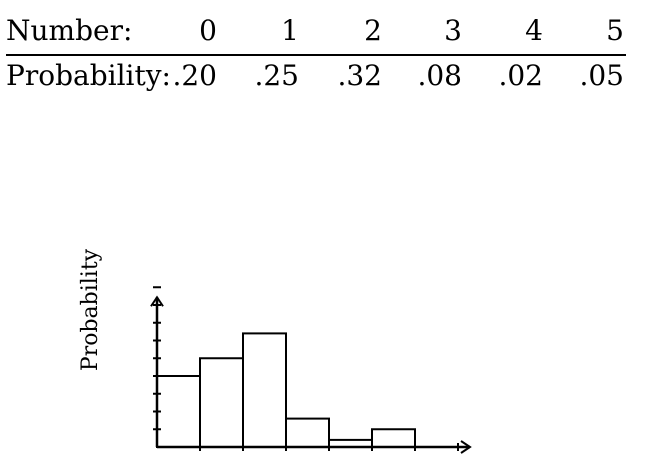 This screenshot has height=475, width=664. Describe the element at coordinates (208, 30) in the screenshot. I see `table-header-number-0: 0` at that location.